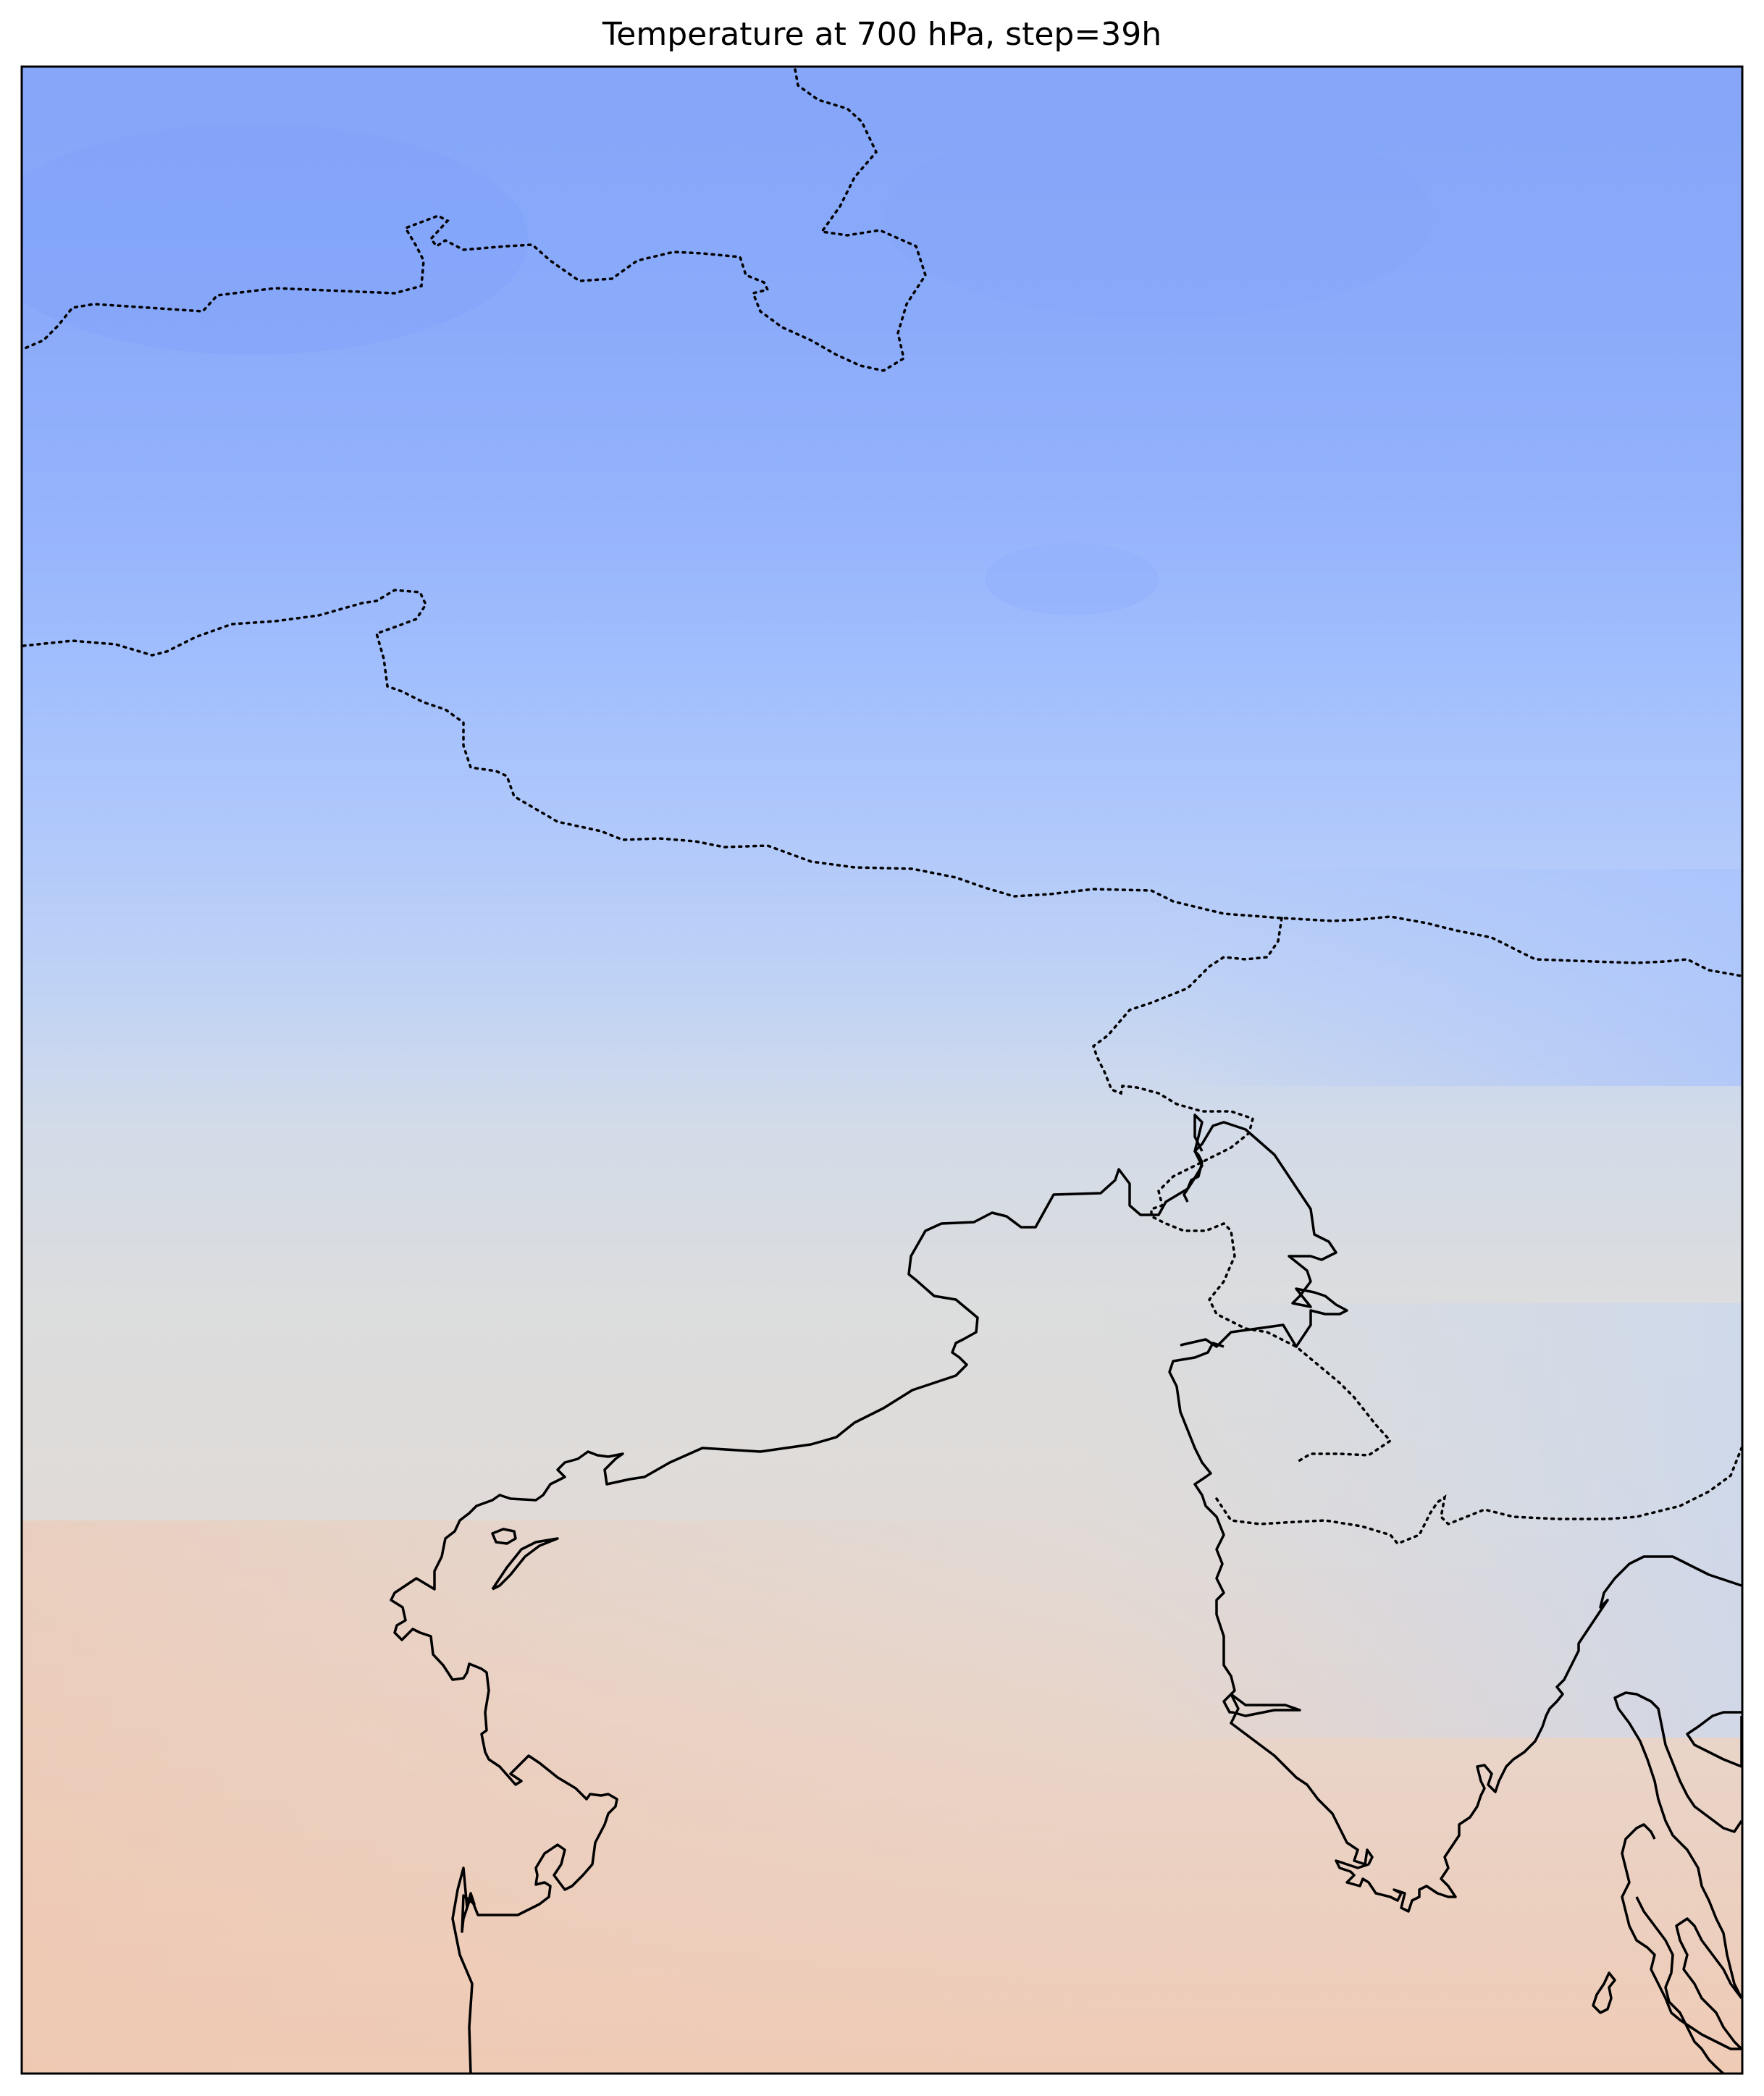 This screenshot has width=1764, height=2096. I want to click on coastline-se-coast, so click(1680, 1985).